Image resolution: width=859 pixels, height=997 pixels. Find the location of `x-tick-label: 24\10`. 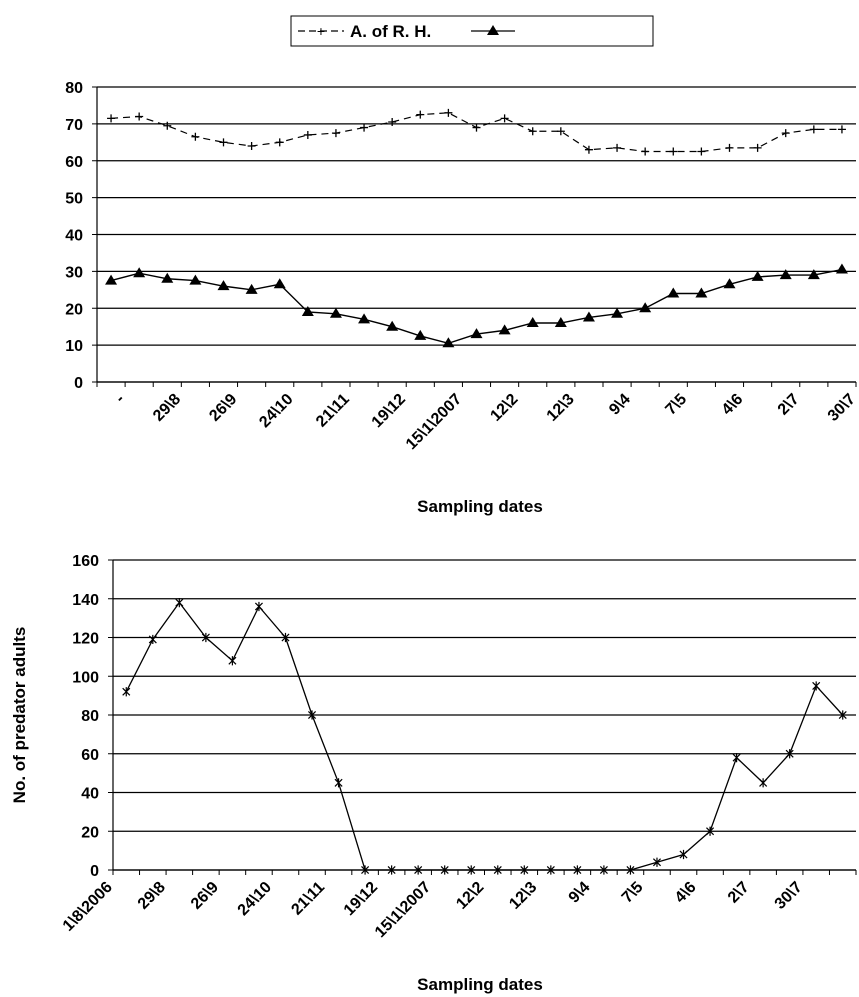

x-tick-label: 24\10 is located at coordinates (255, 899).